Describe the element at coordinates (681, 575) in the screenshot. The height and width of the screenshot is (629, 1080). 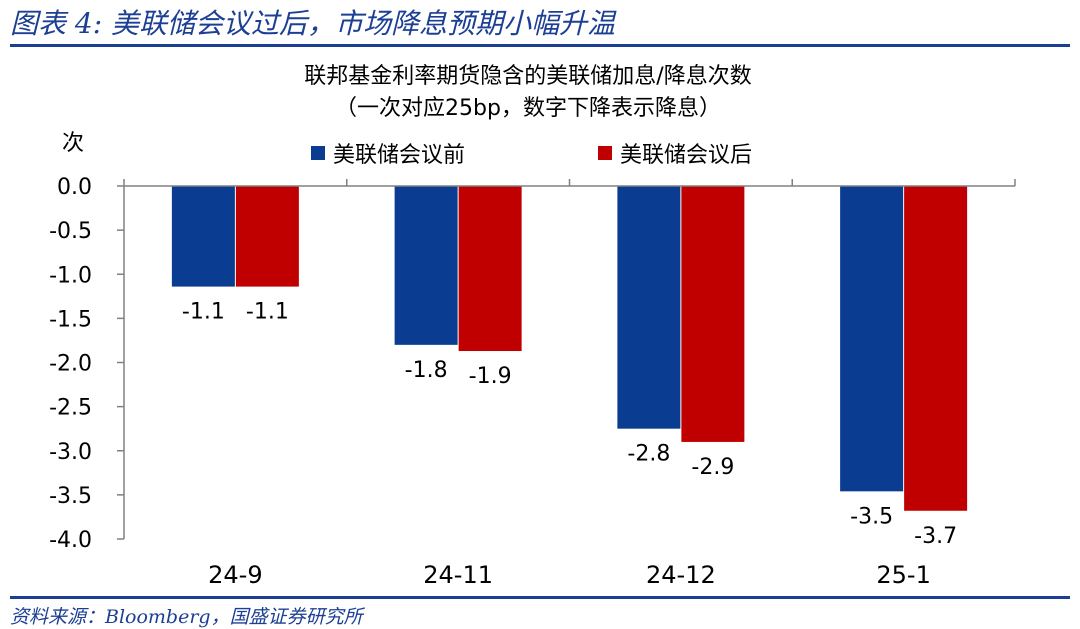
I see `x-tick-label: 24-12` at that location.